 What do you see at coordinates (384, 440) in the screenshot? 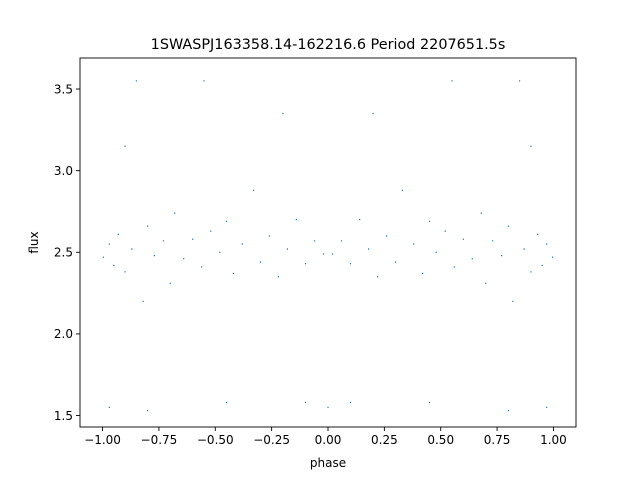
I see `x-tick-label: 0.25` at bounding box center [384, 440].